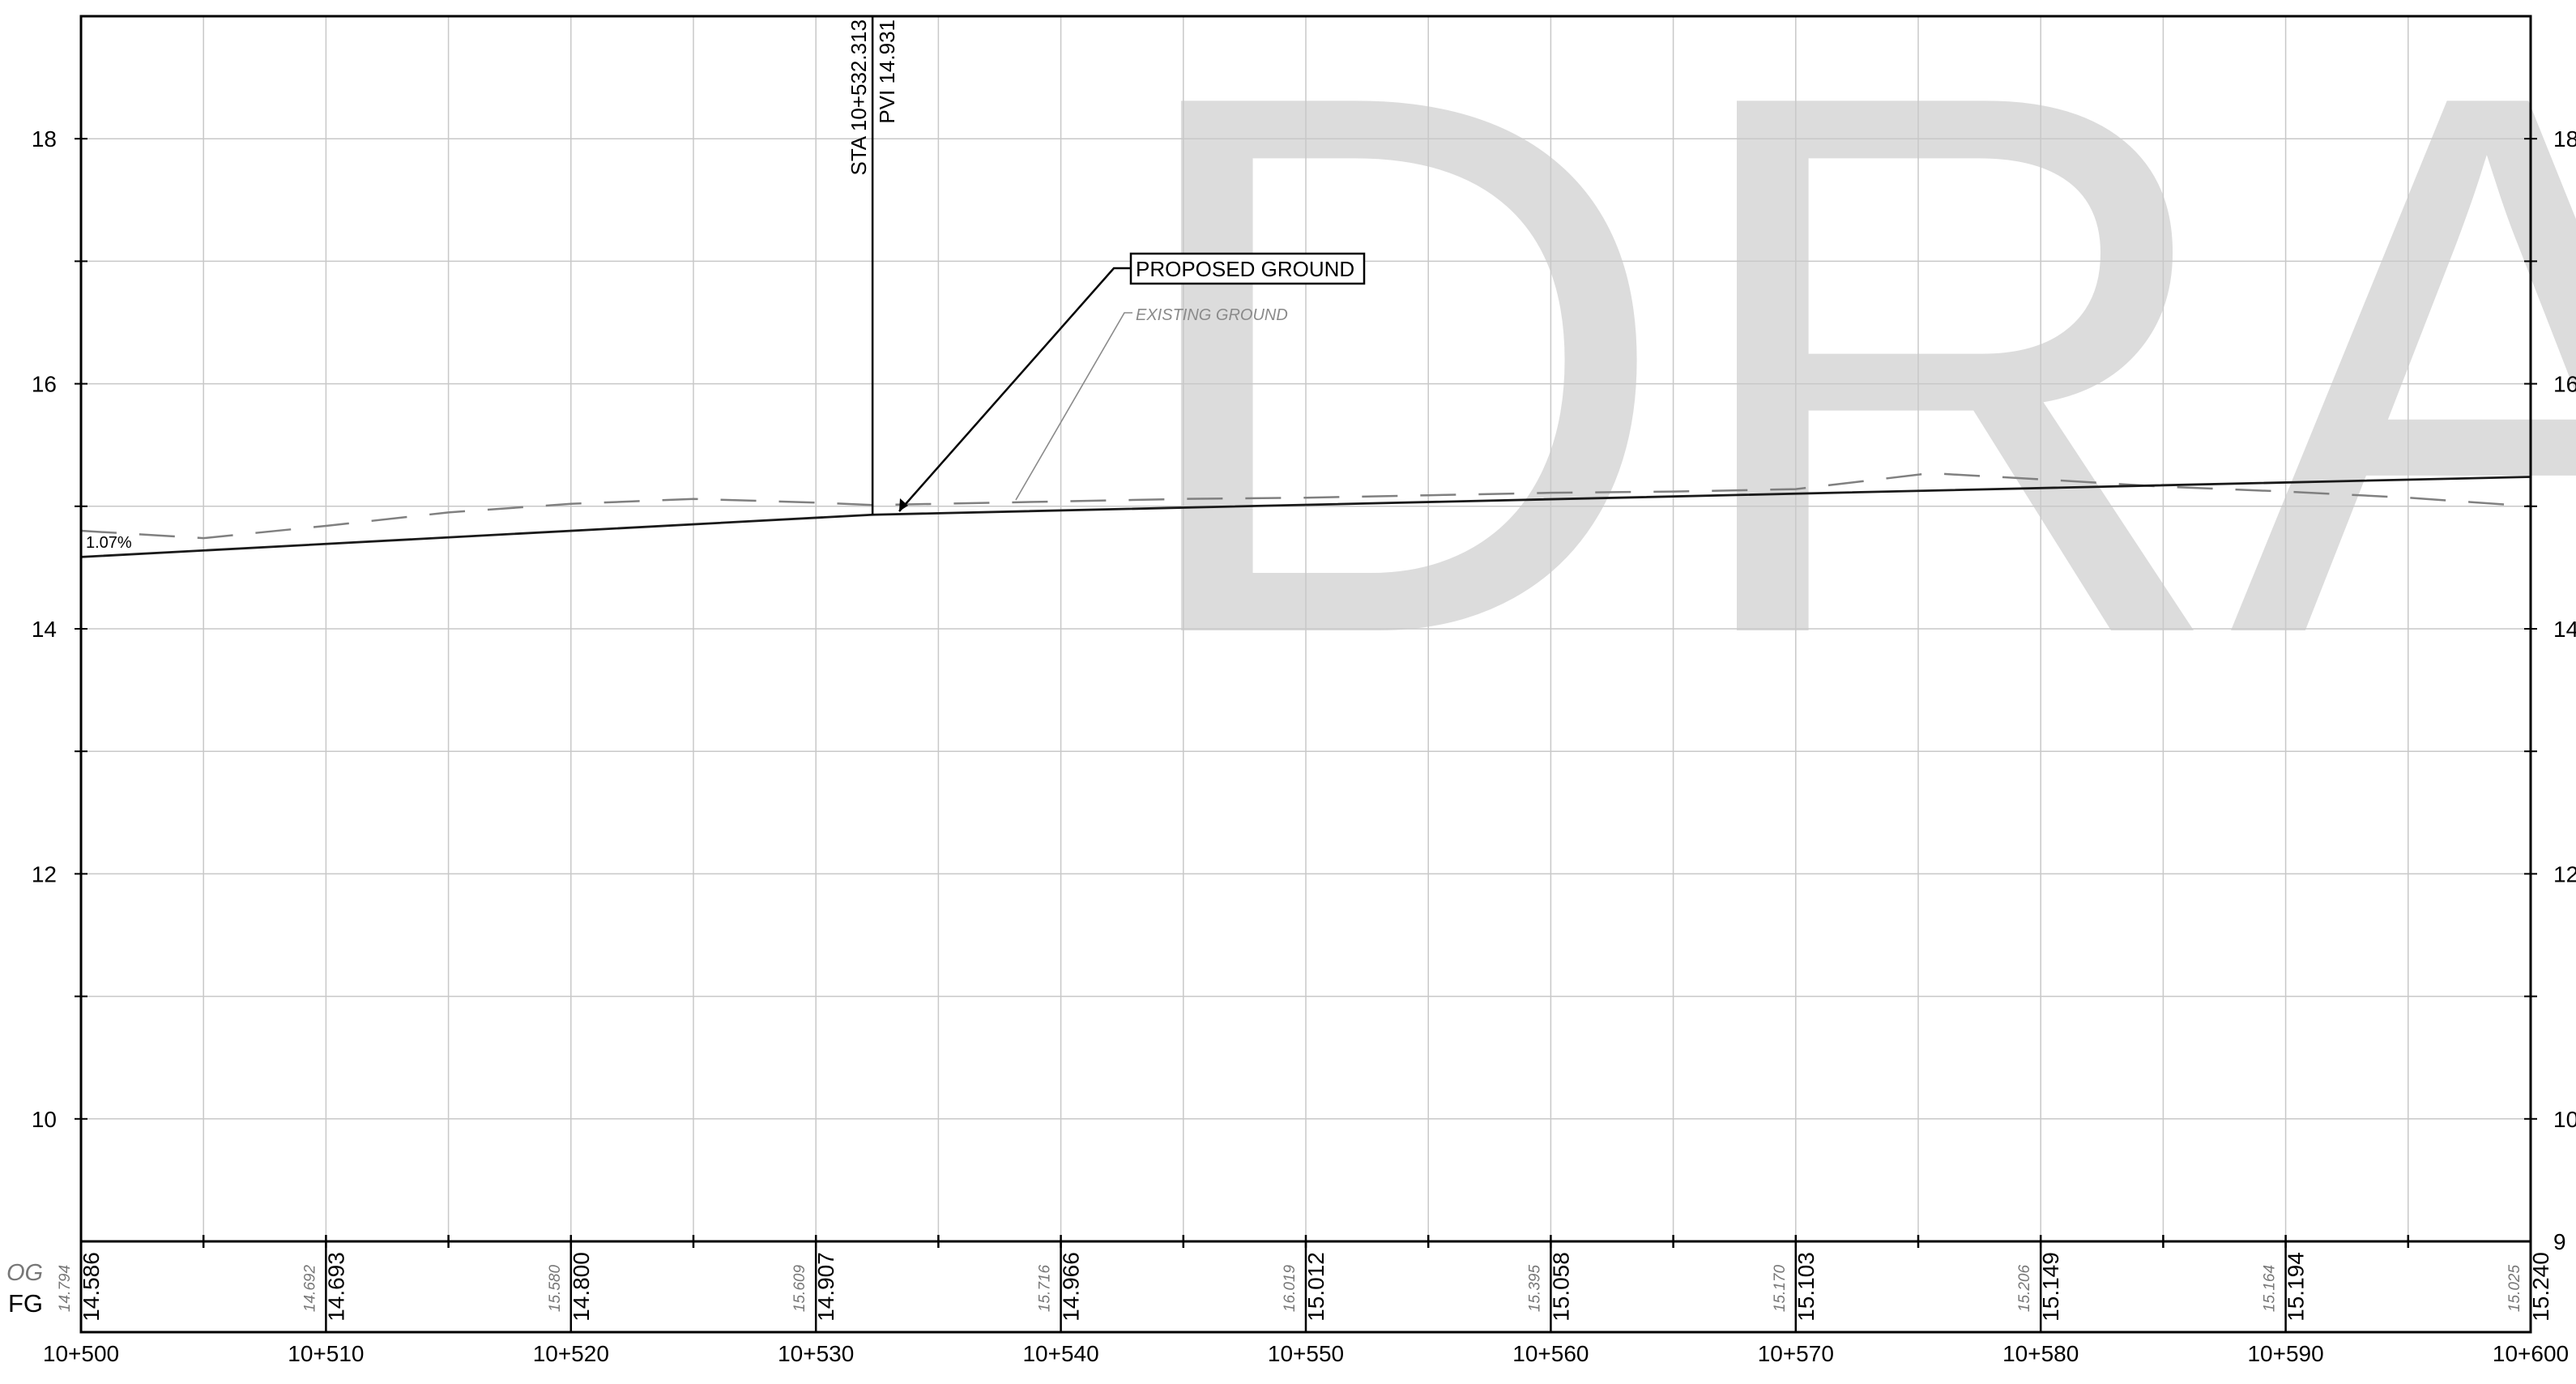  What do you see at coordinates (887, 71) in the screenshot?
I see `pvi-elevation-label: PVI 14.931` at bounding box center [887, 71].